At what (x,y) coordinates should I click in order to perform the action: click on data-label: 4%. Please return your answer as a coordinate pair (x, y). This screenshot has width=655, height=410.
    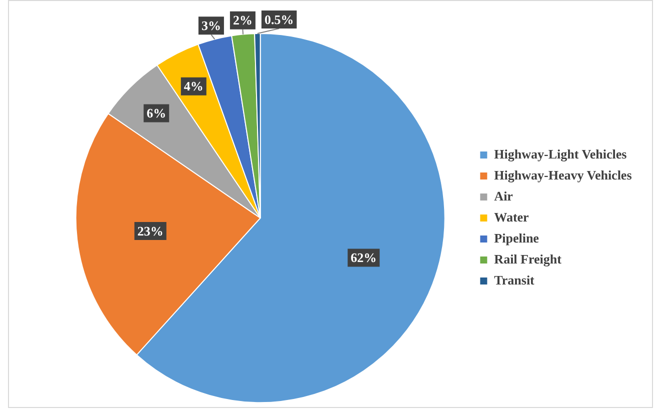
    Looking at the image, I should click on (194, 86).